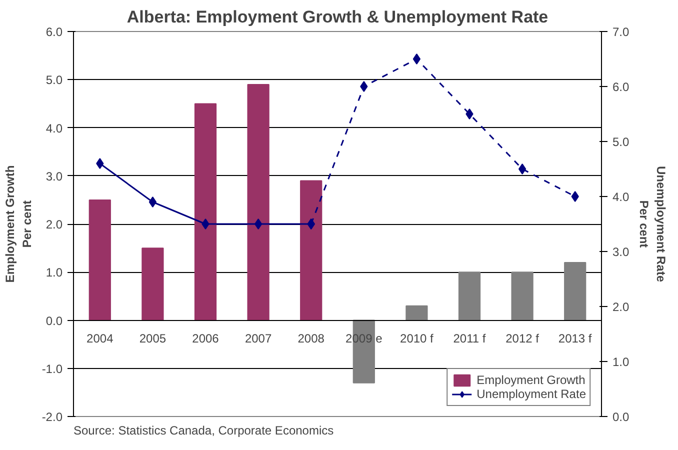 This screenshot has height=450, width=678. What do you see at coordinates (337, 17) in the screenshot?
I see `chart-title: Alberta: Employment Growth & Unemployment Rate` at bounding box center [337, 17].